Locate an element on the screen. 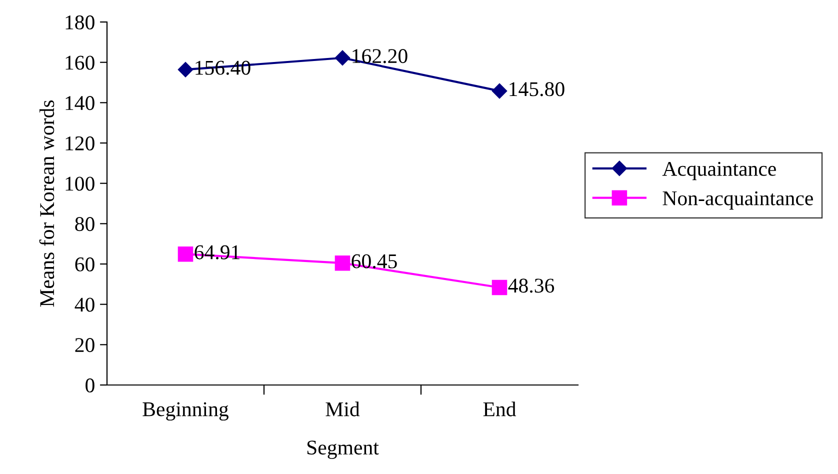 This screenshot has height=474, width=838. x-tick-label: End is located at coordinates (499, 409).